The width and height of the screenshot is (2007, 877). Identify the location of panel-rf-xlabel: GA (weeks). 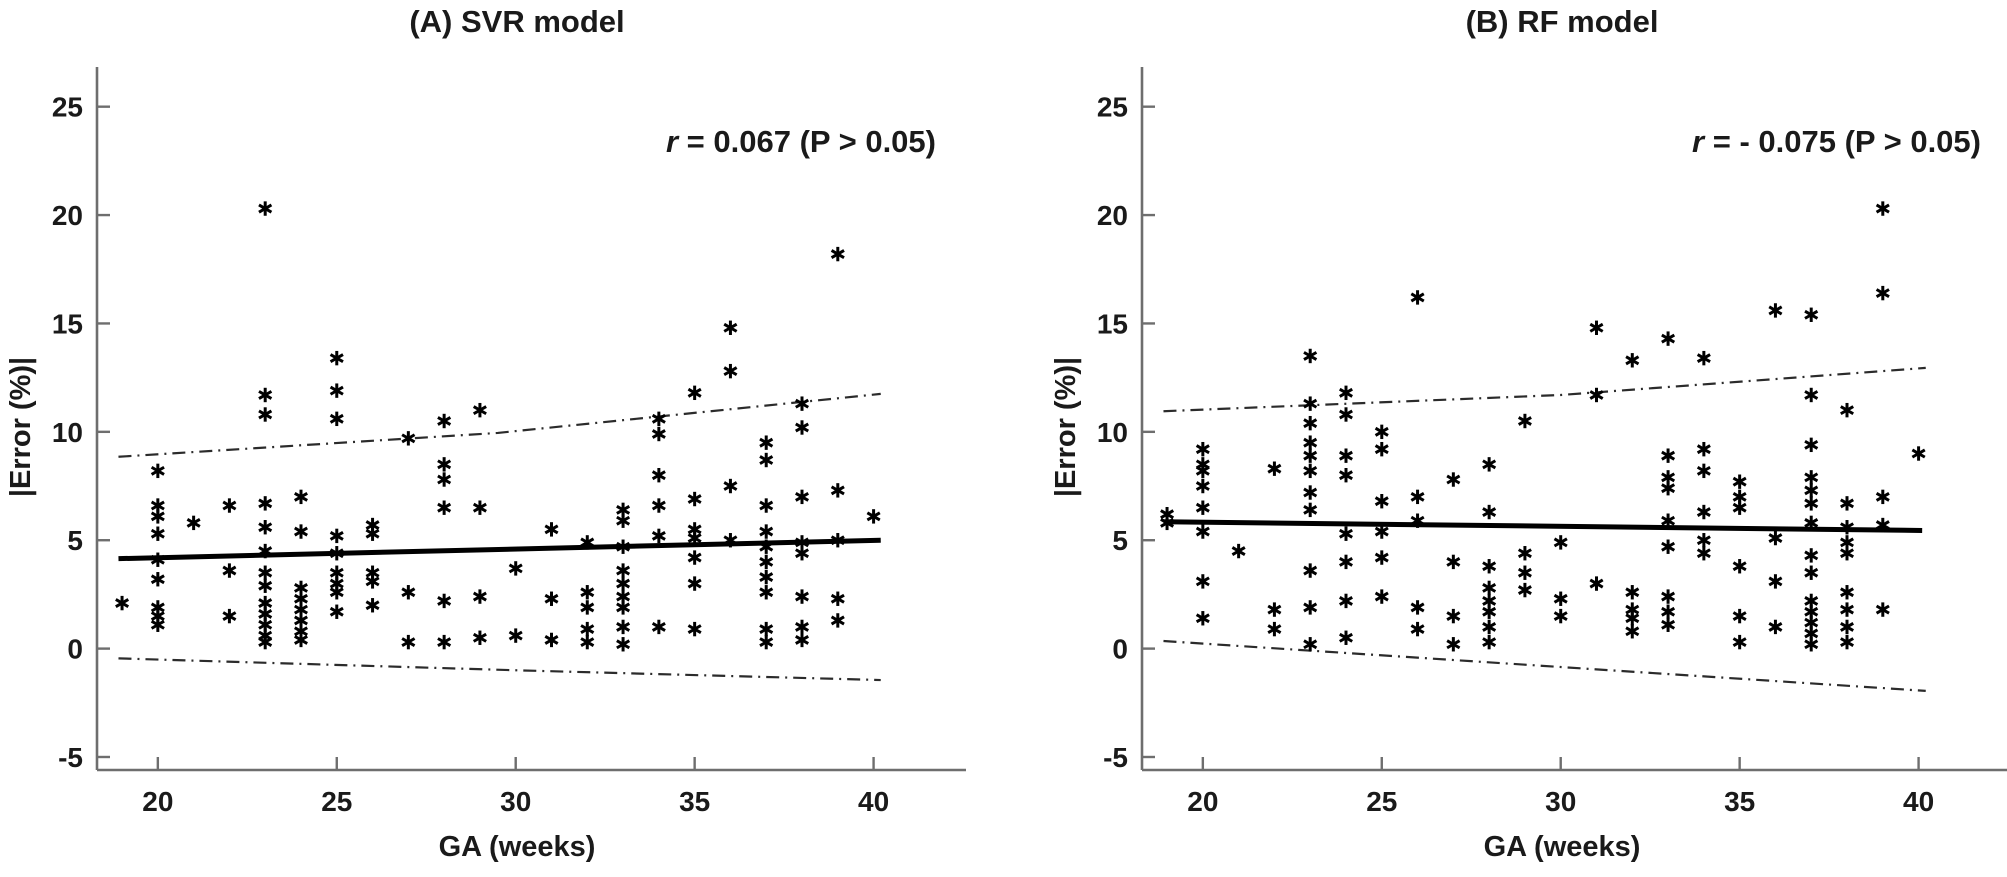
(1562, 847).